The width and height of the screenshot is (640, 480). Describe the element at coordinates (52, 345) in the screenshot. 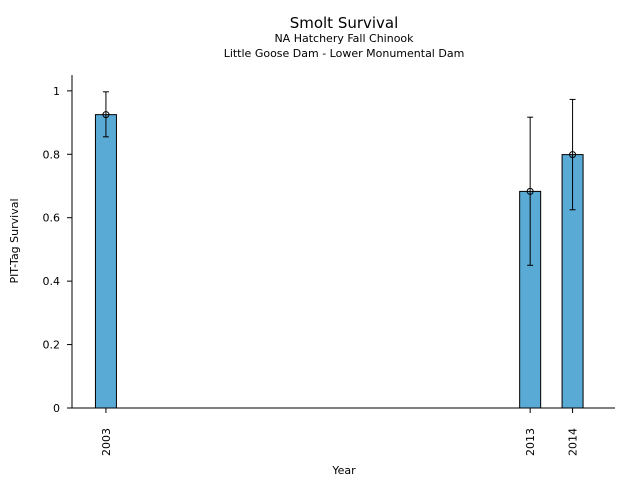

I see `y-tick-label: 0.2` at that location.